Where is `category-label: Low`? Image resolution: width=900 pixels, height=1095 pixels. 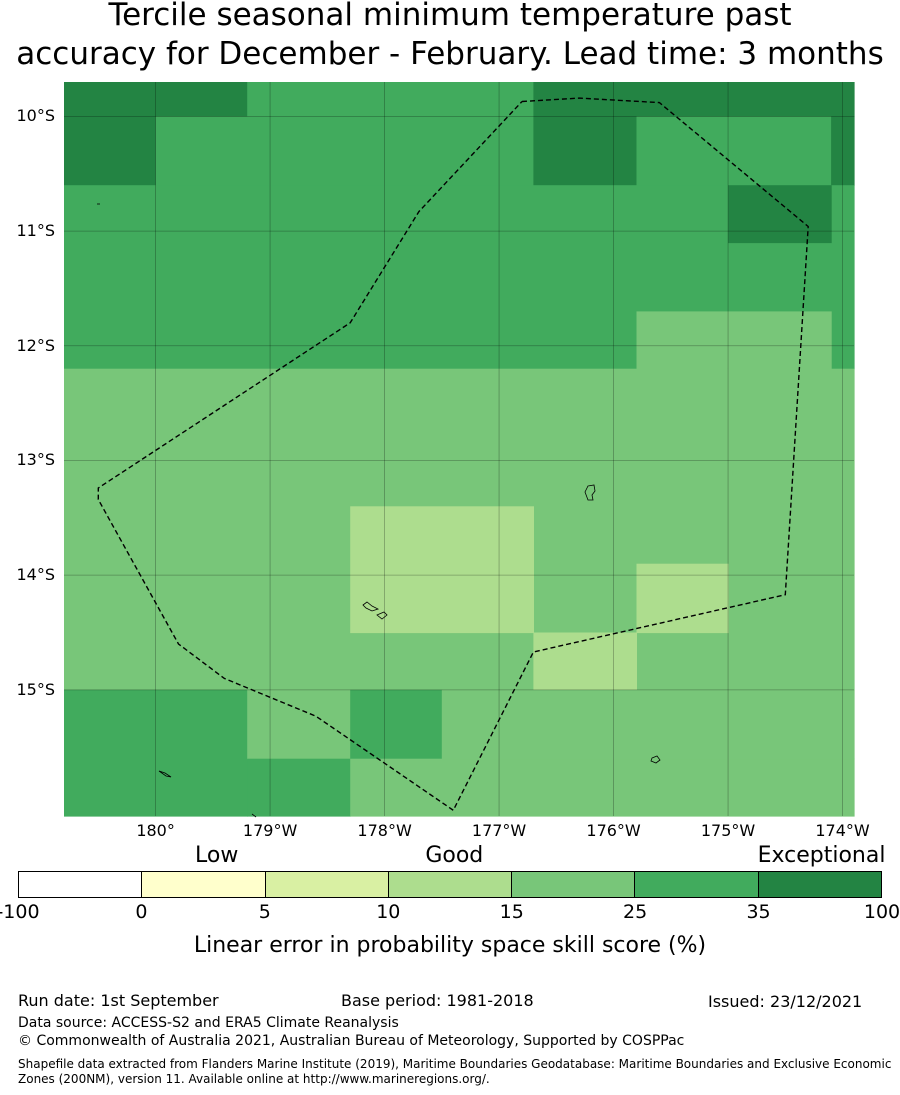 category-label: Low is located at coordinates (217, 855).